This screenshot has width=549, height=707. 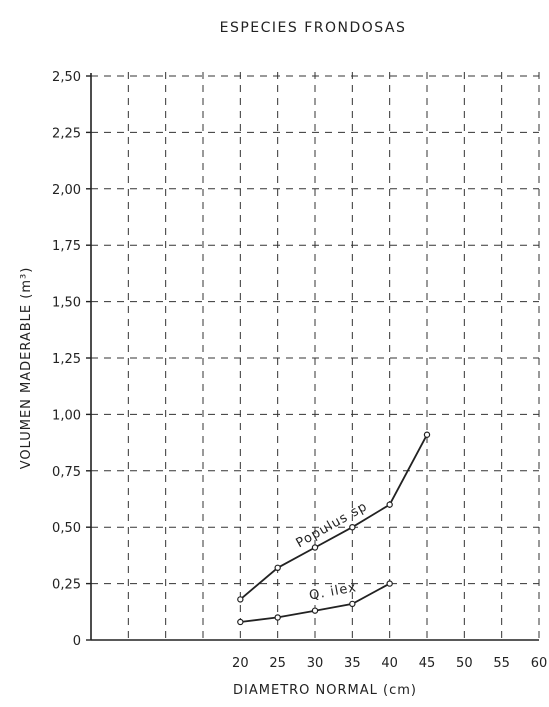 I want to click on y-tick-label: 1,00, so click(x=66, y=415).